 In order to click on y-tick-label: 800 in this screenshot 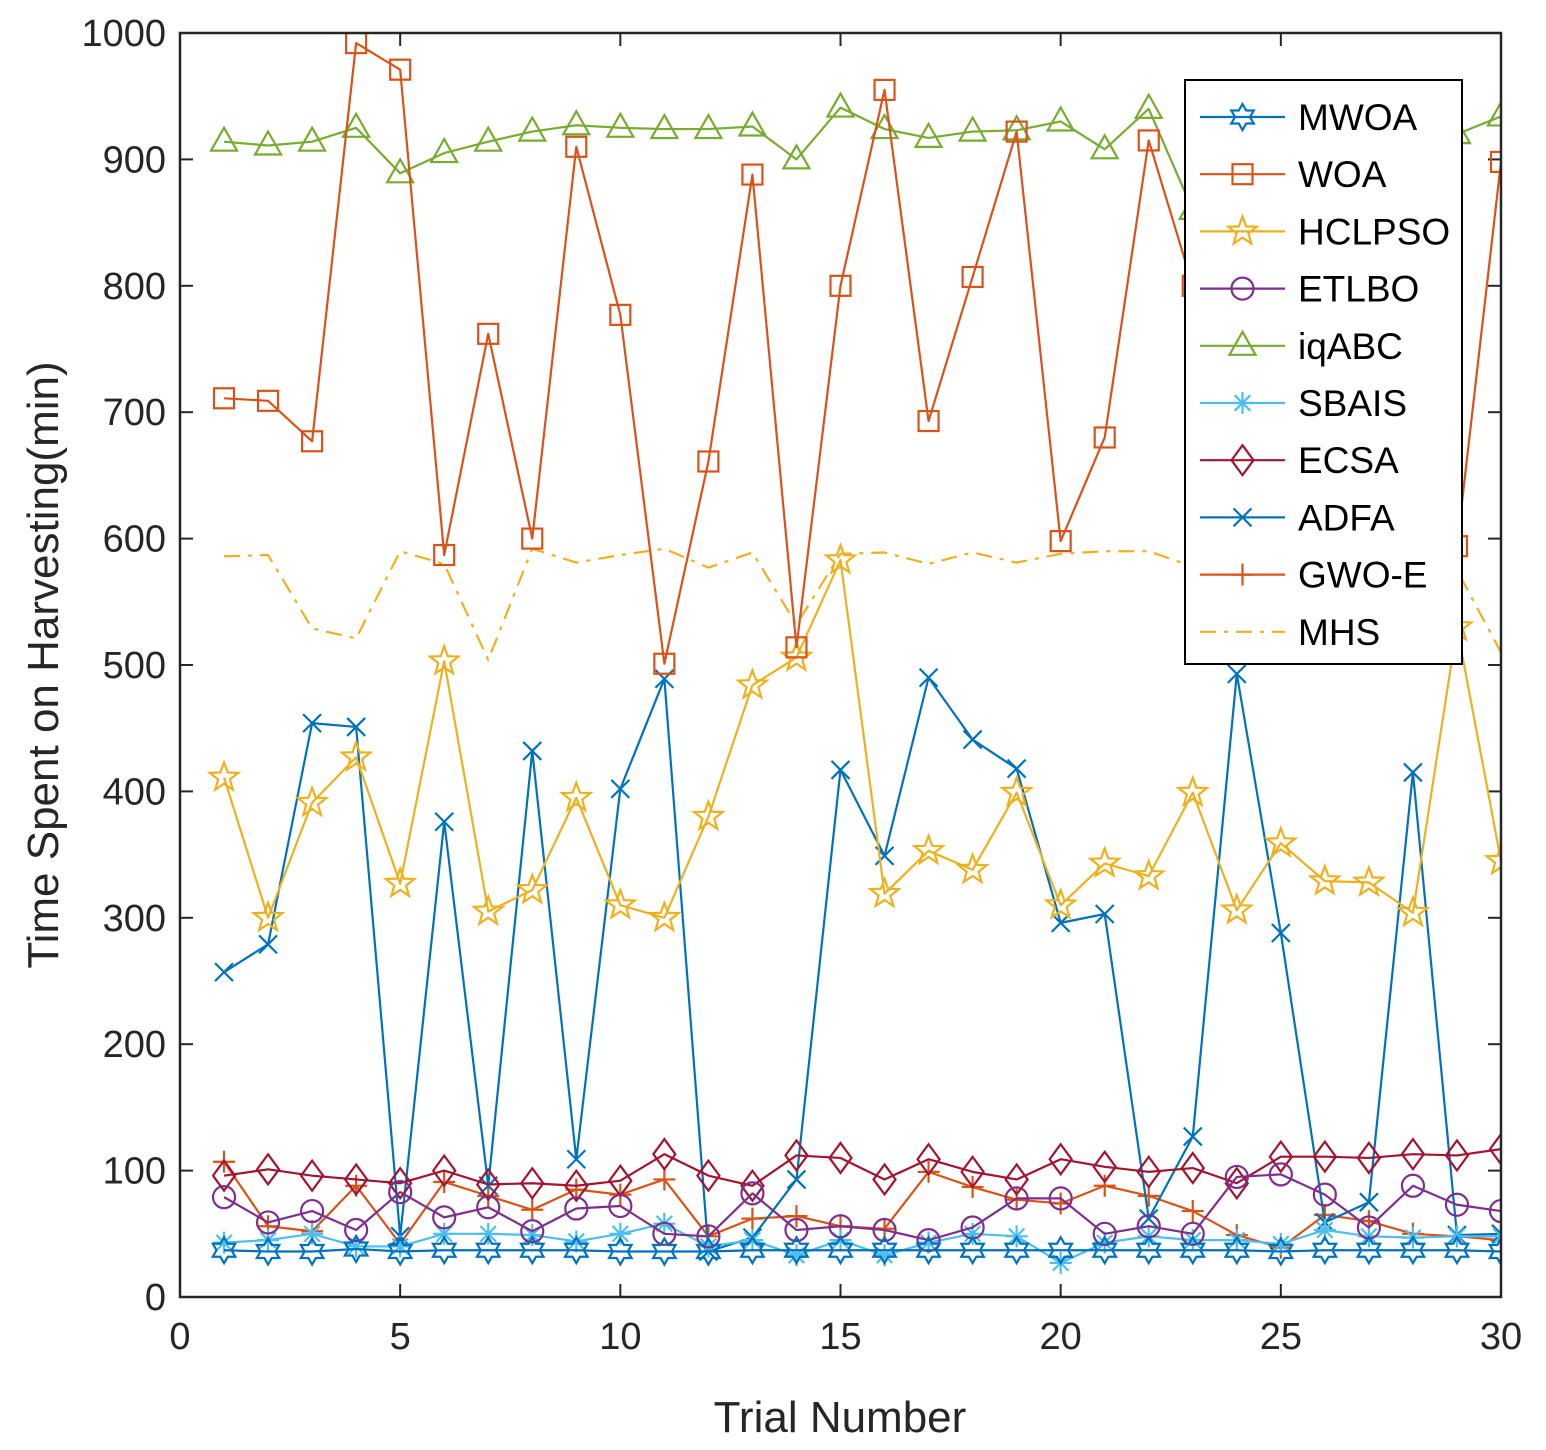, I will do `click(134, 287)`.